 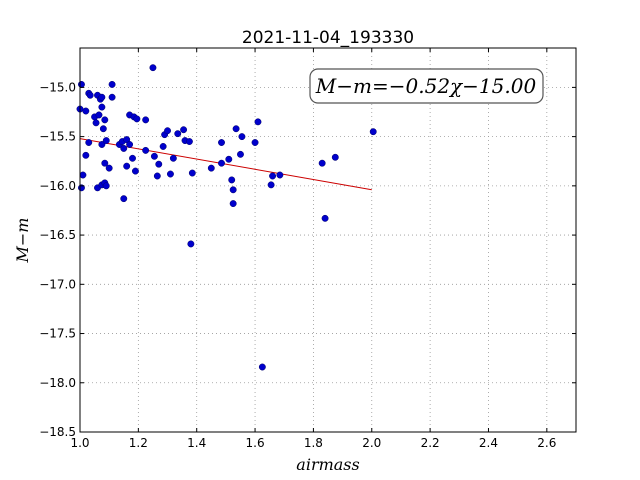 What do you see at coordinates (57, 432) in the screenshot?
I see `y-tick-label: −18.5` at bounding box center [57, 432].